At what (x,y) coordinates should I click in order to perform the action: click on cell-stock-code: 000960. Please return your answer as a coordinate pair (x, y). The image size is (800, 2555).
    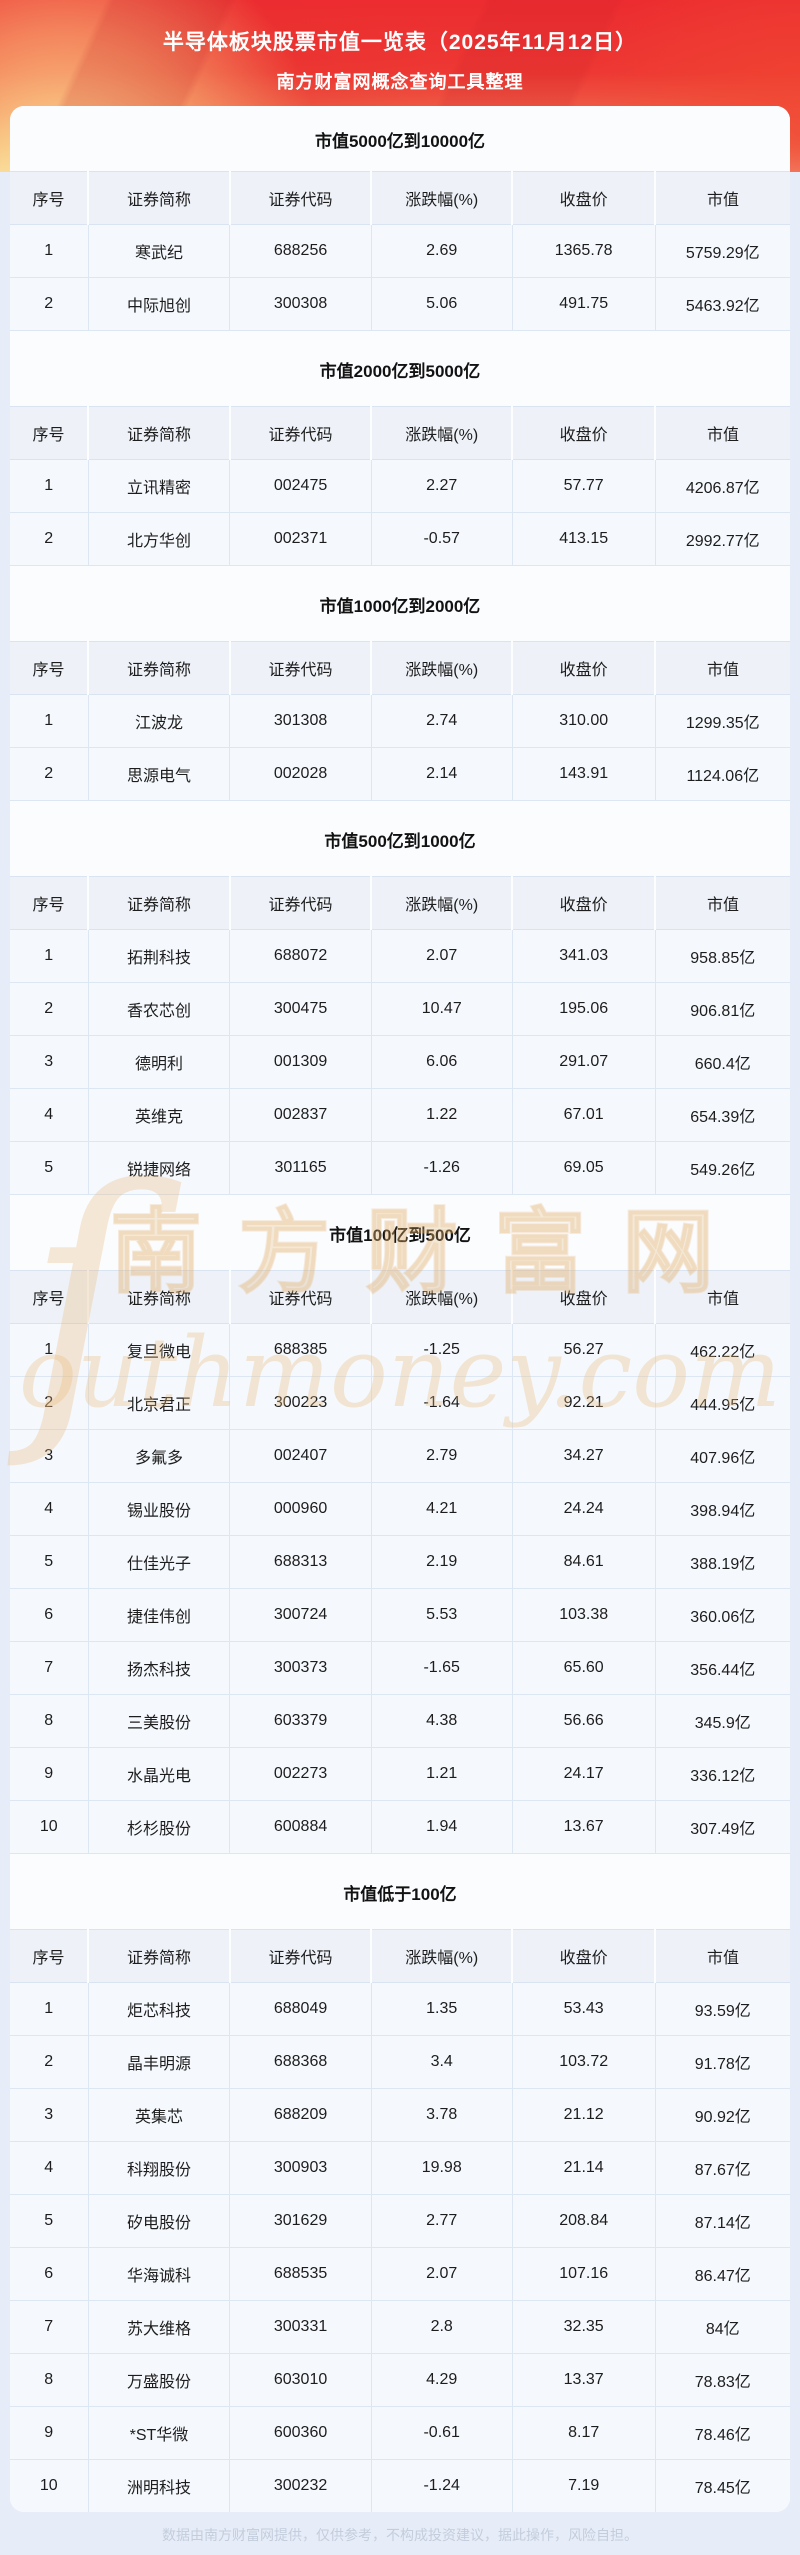
    Looking at the image, I should click on (300, 1509).